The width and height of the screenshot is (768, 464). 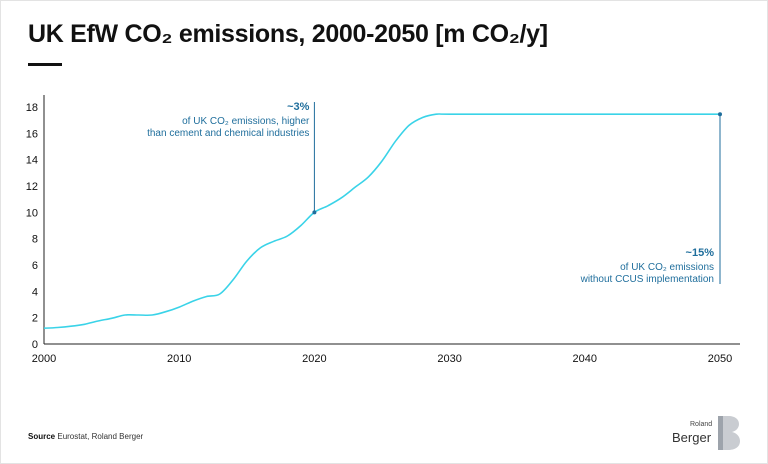 I want to click on roland-berger-logo: Roland Berger, so click(x=707, y=434).